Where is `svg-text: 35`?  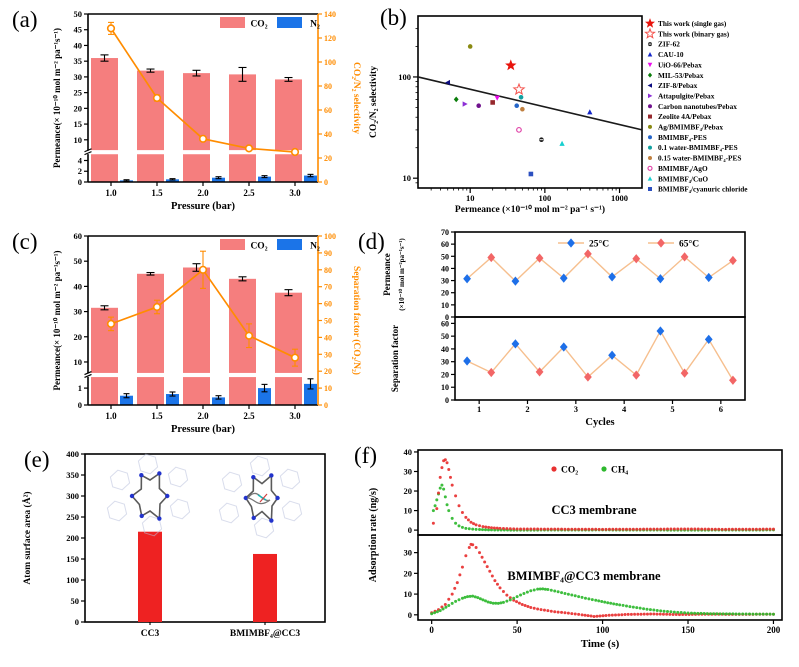
svg-text: 35 is located at coordinates (78, 61).